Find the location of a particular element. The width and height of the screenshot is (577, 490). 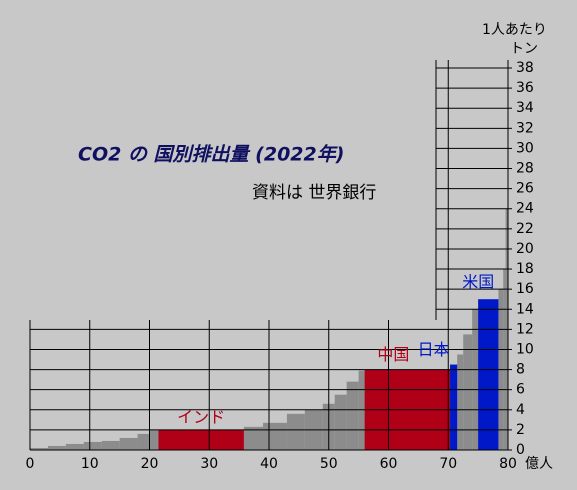

x-tick-label: 60 is located at coordinates (389, 464).